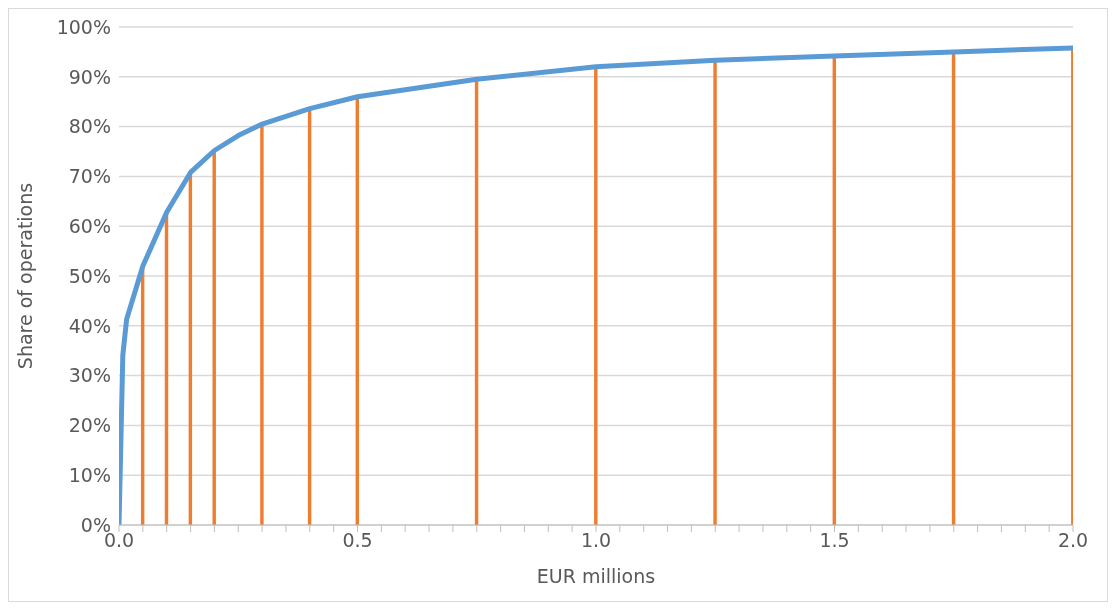 The width and height of the screenshot is (1118, 610). What do you see at coordinates (89, 225) in the screenshot?
I see `y-tick-label: 60%` at bounding box center [89, 225].